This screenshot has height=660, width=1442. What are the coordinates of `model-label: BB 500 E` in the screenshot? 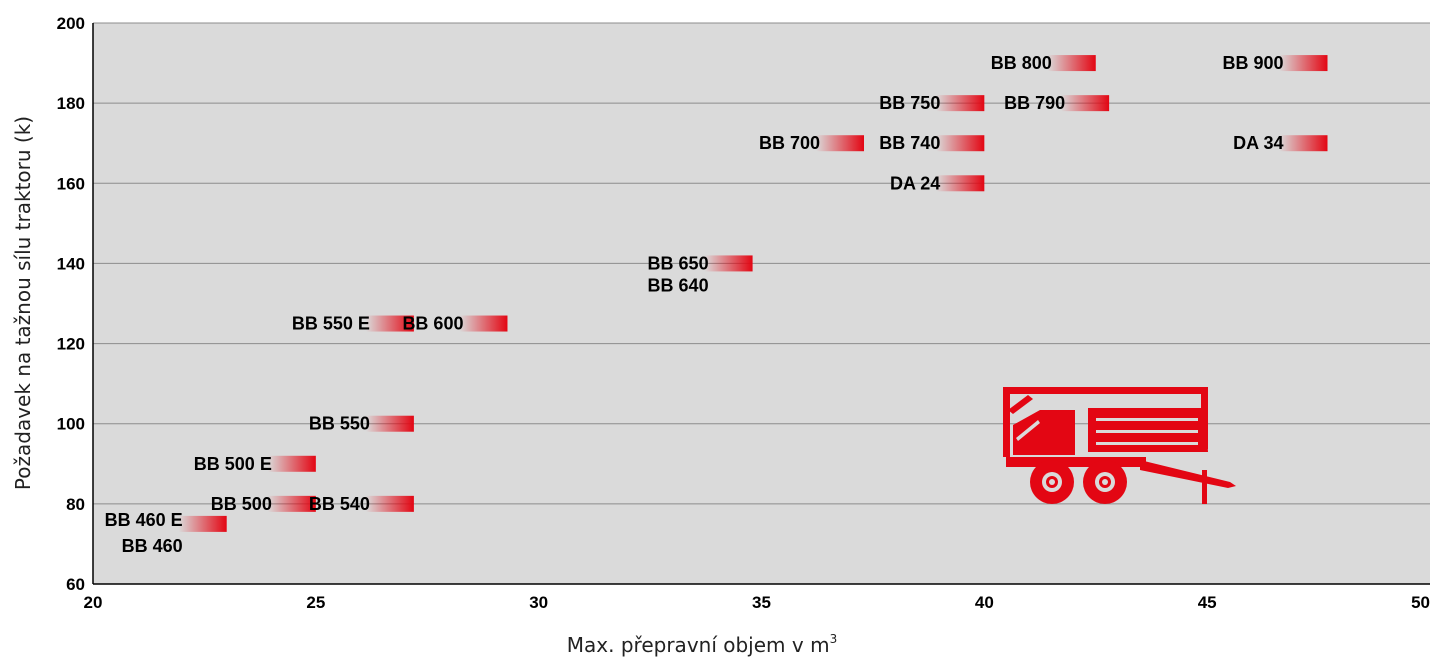 It's located at (233, 464).